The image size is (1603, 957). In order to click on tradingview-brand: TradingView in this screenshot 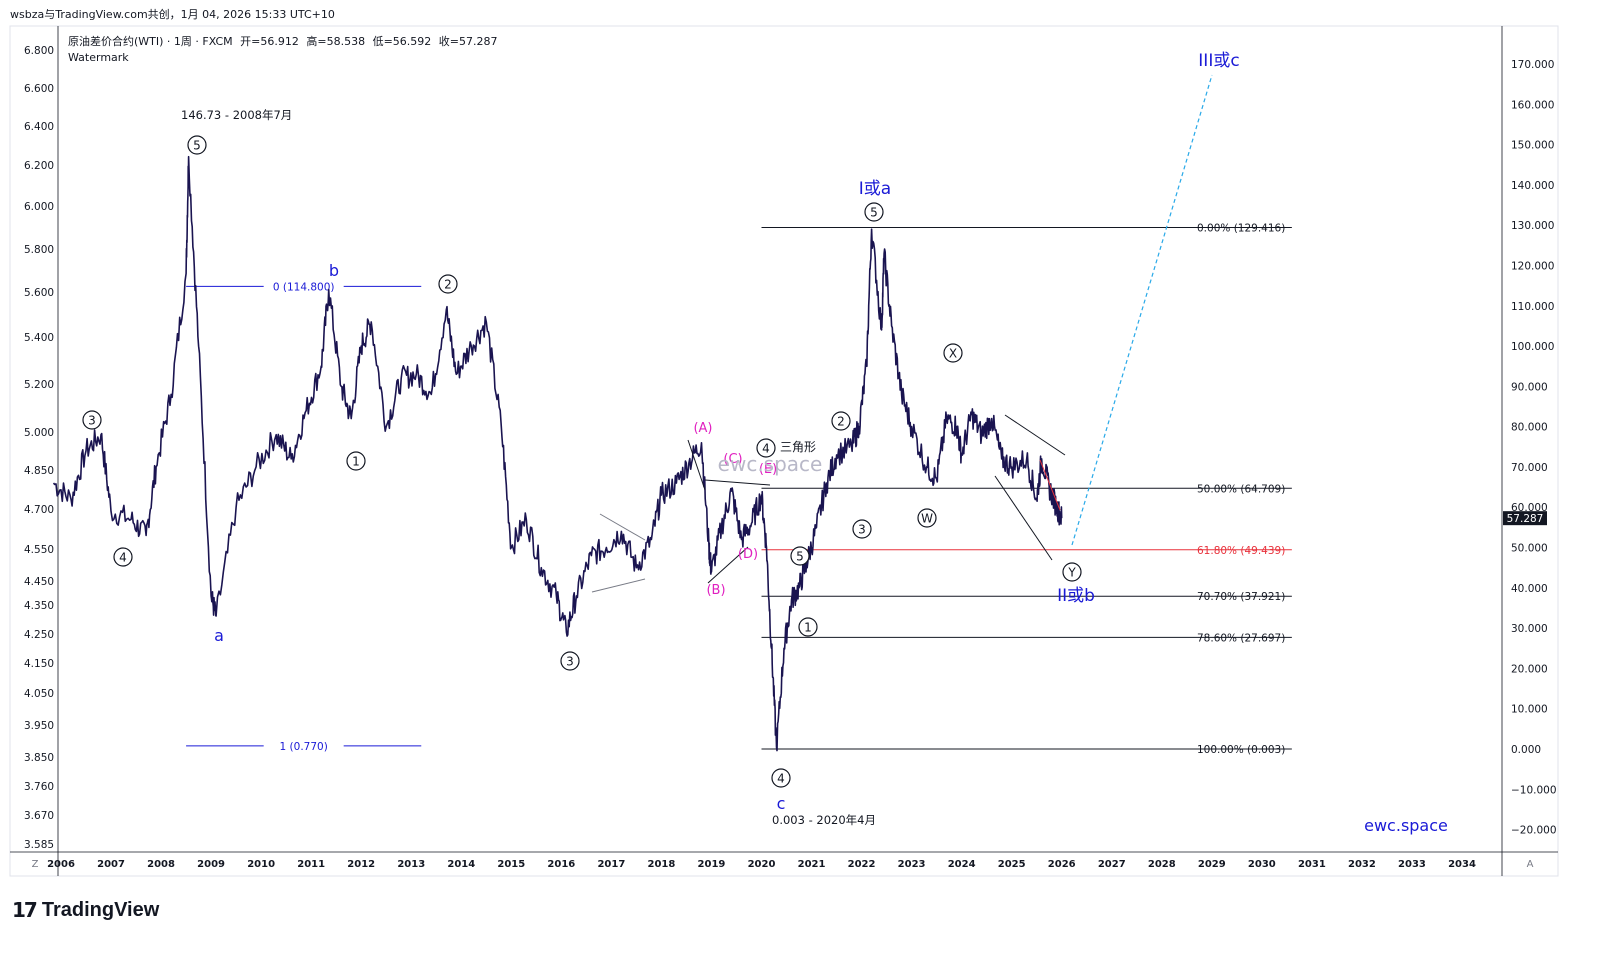, I will do `click(100, 909)`.